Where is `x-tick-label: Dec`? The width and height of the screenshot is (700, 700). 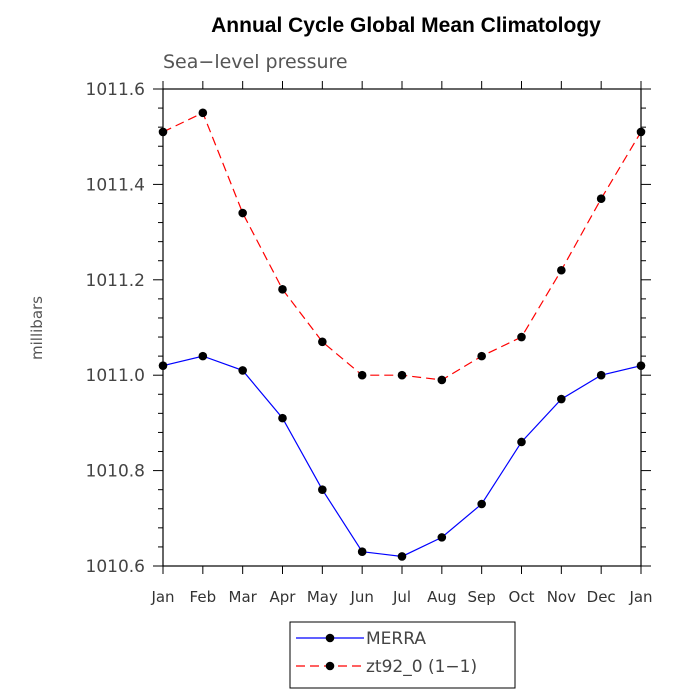 x-tick-label: Dec is located at coordinates (601, 597).